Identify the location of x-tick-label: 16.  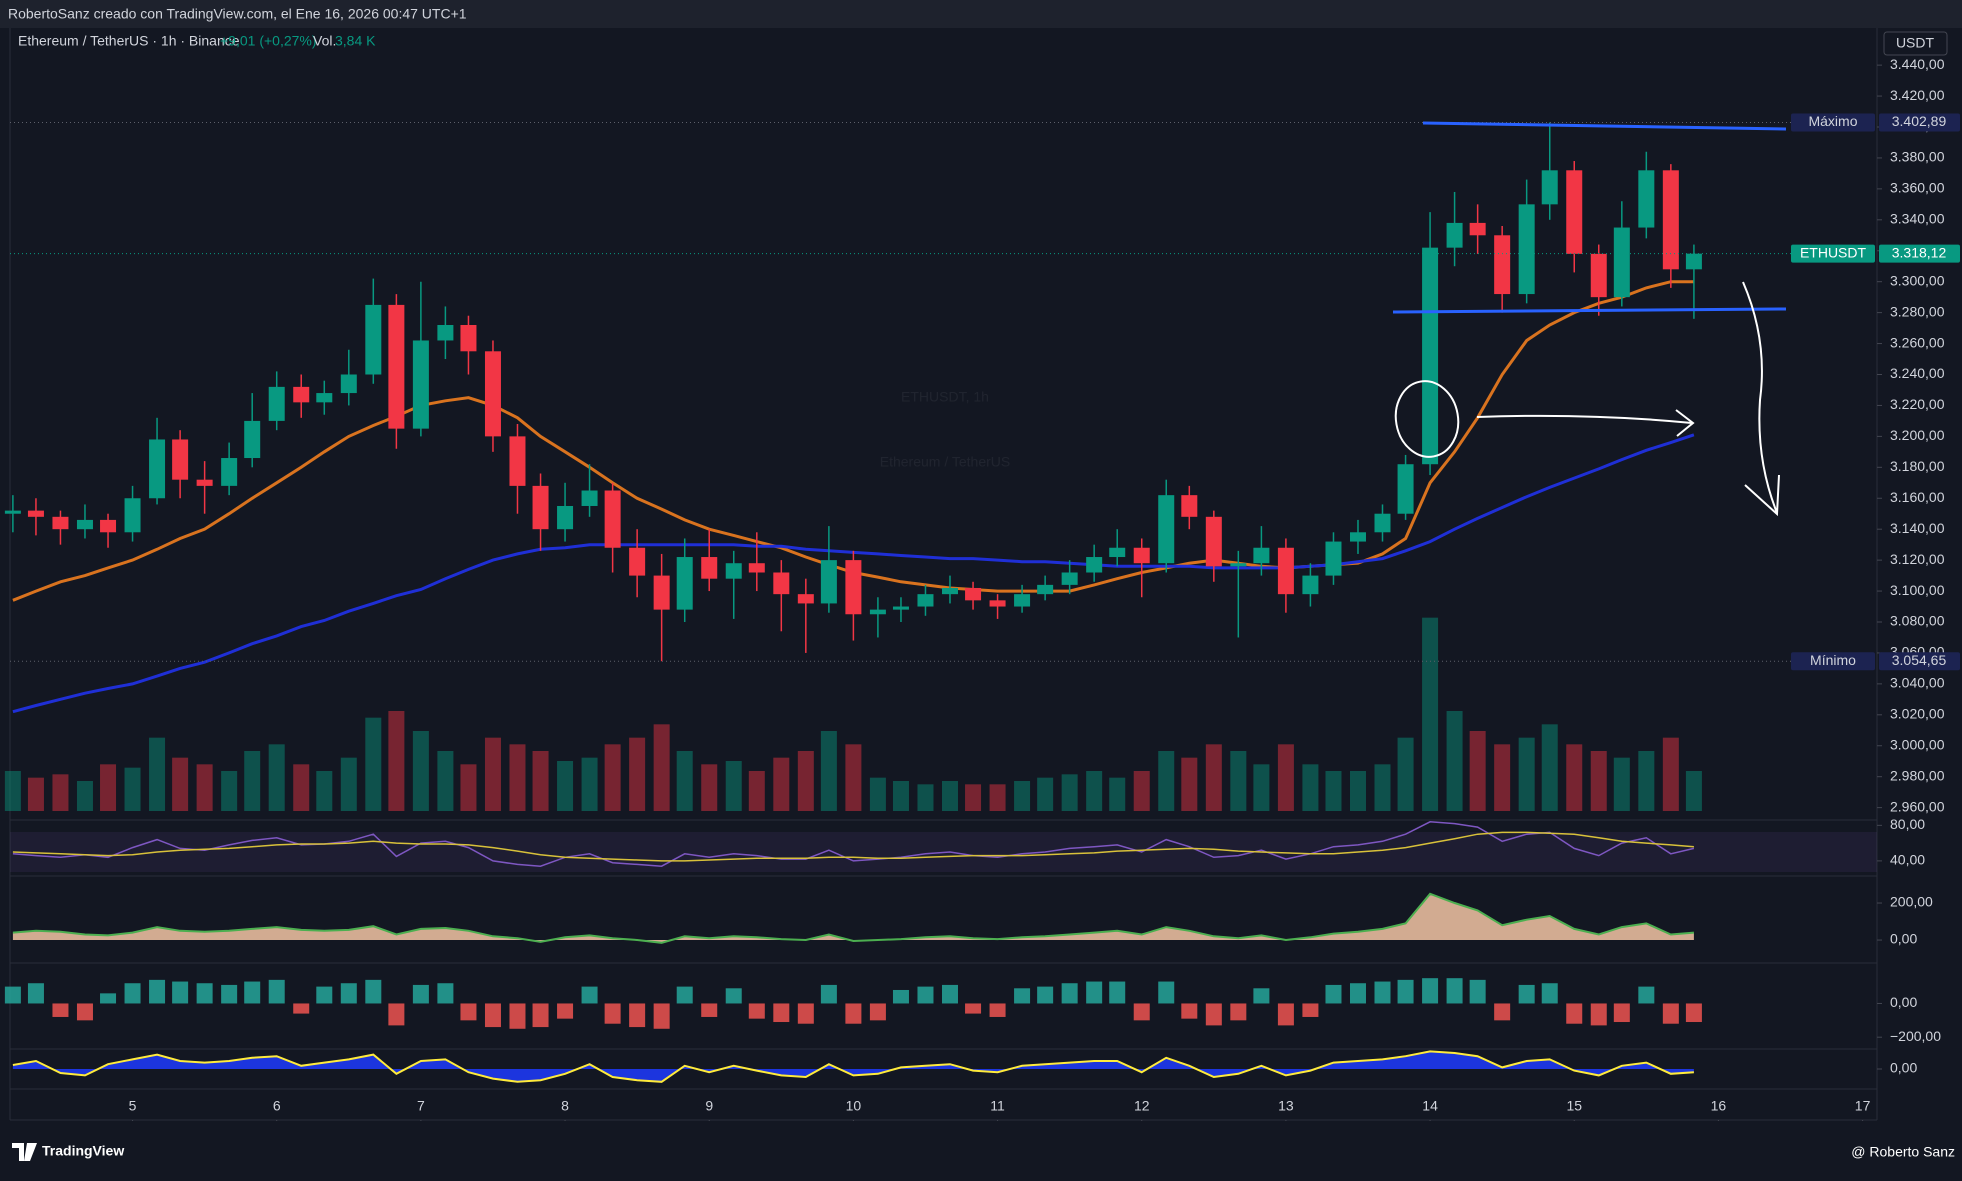
(1719, 1106).